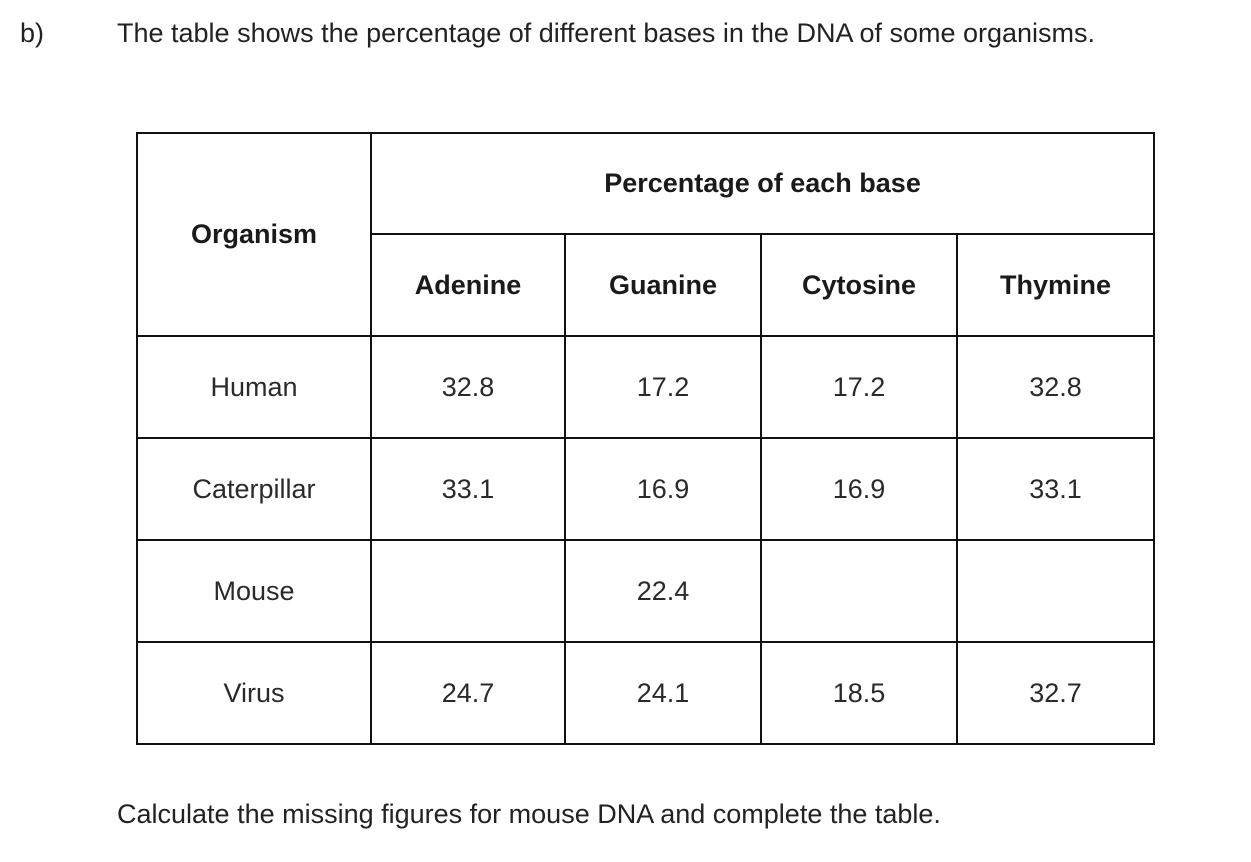 This screenshot has height=862, width=1251. I want to click on thymine-cell: 33.1, so click(1055, 489).